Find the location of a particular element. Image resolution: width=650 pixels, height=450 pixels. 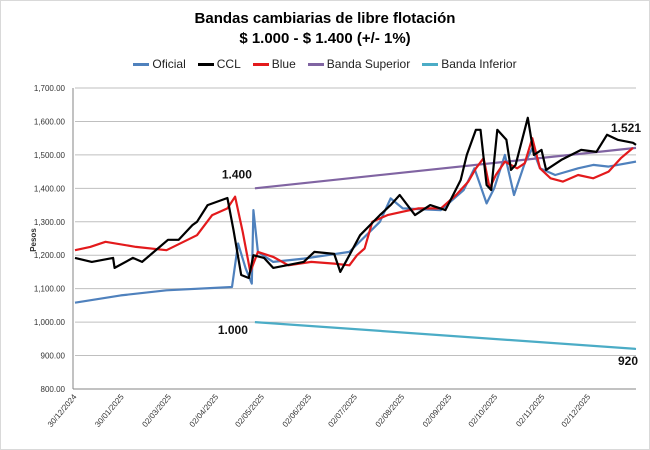

legend-label: CCL is located at coordinates (228, 64).